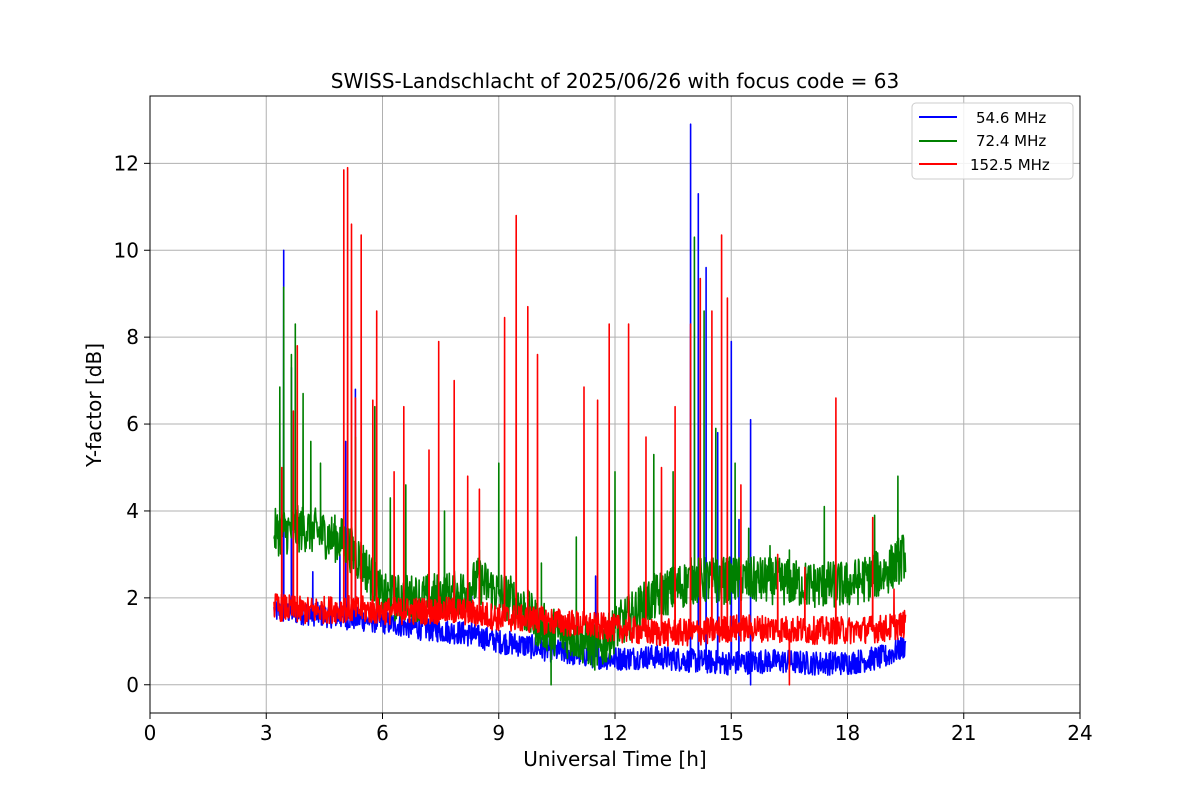  What do you see at coordinates (1011, 141) in the screenshot?
I see `legend-label-72-4: 72.4 MHz` at bounding box center [1011, 141].